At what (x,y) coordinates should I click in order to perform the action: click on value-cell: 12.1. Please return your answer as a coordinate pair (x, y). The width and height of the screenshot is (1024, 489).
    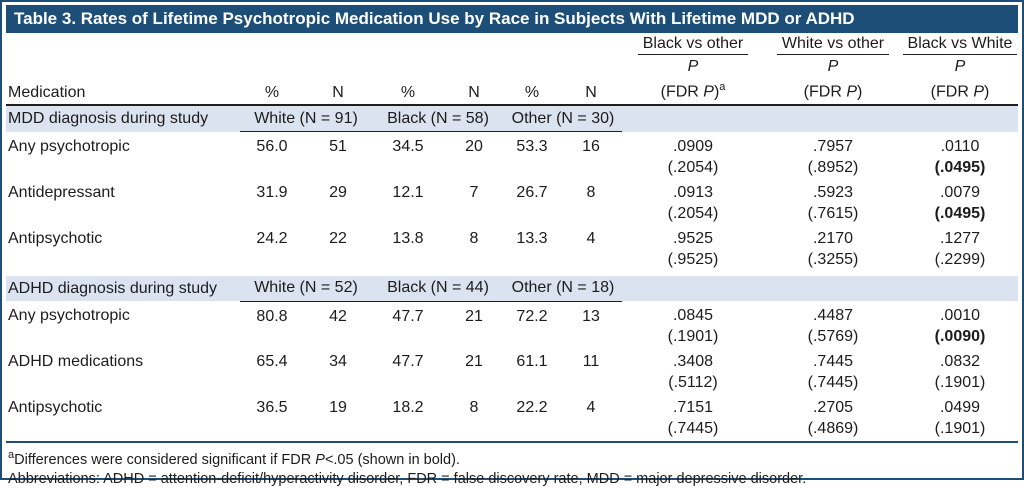
    Looking at the image, I should click on (408, 192).